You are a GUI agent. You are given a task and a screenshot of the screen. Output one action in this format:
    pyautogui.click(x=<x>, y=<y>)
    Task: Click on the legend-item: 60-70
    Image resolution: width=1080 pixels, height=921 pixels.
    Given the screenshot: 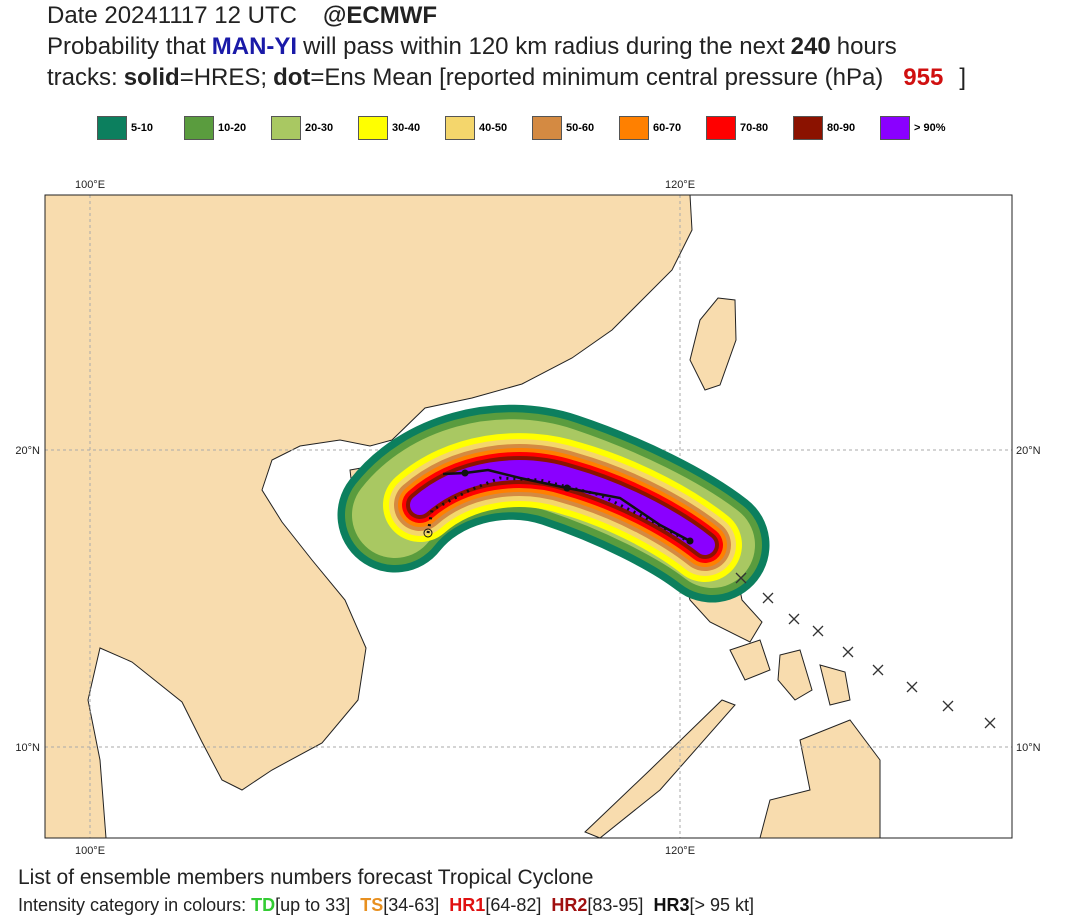 What is the action you would take?
    pyautogui.click(x=650, y=128)
    